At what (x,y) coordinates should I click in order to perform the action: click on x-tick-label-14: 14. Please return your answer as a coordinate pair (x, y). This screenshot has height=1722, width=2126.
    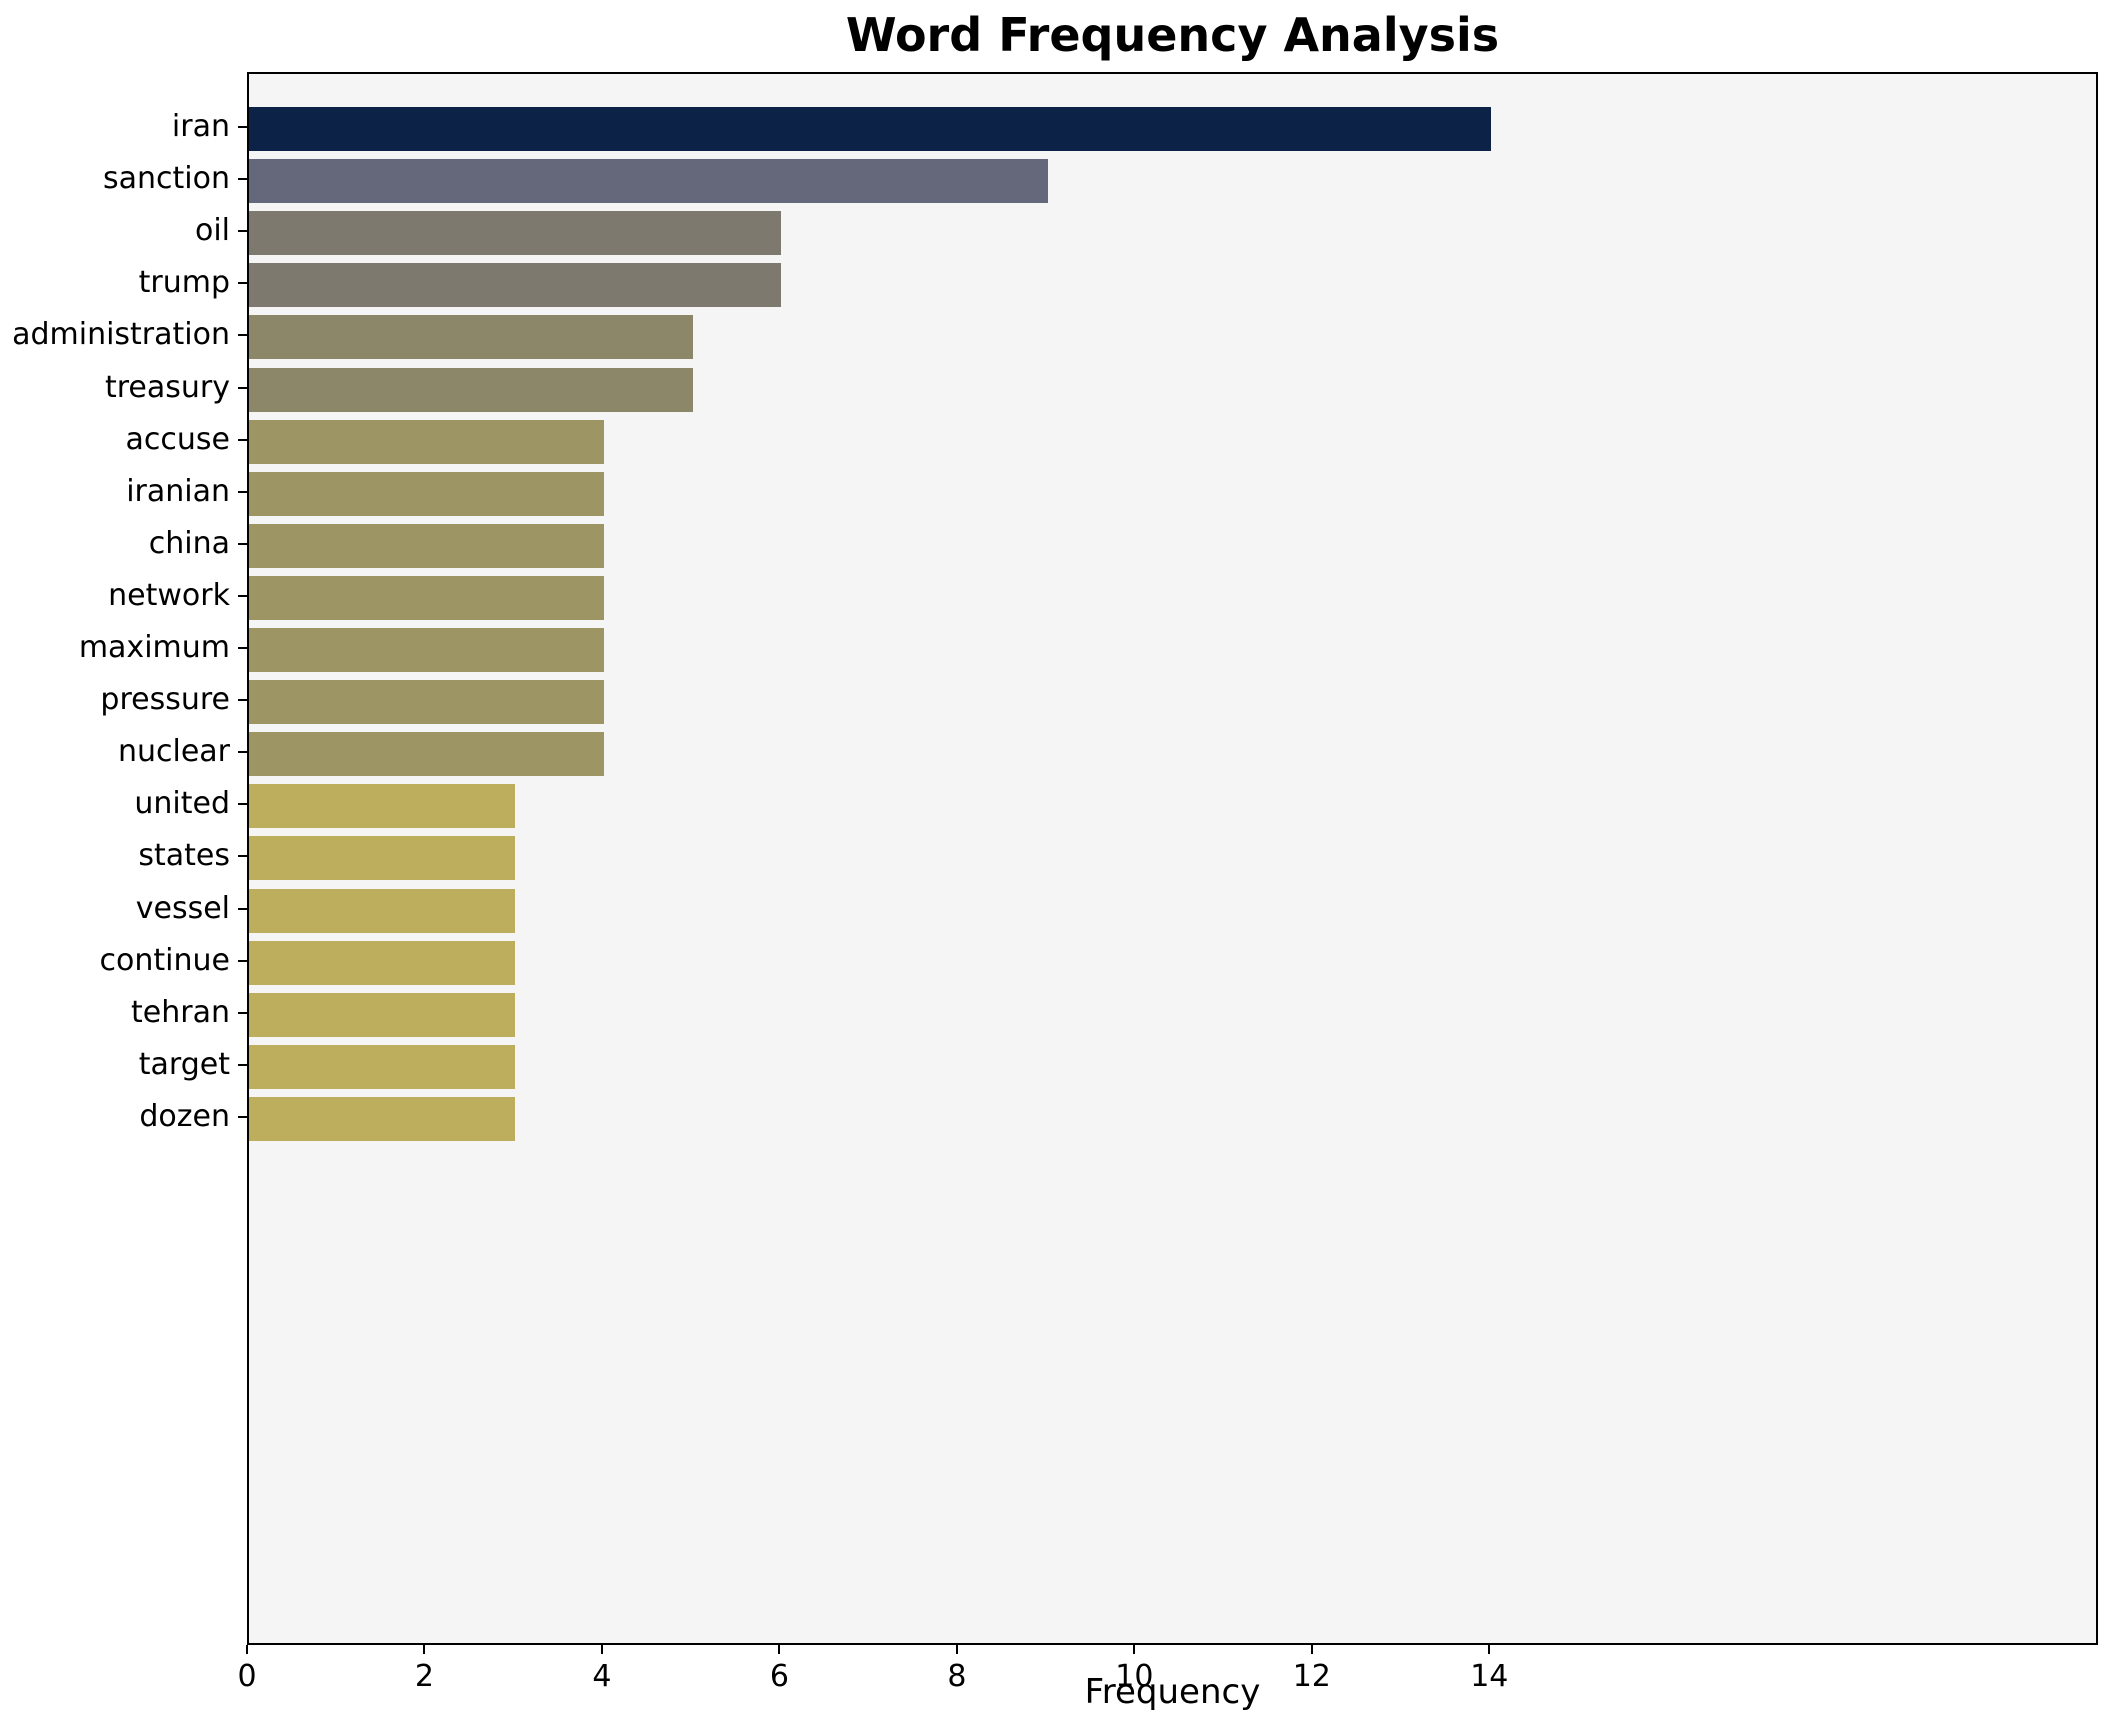
    Looking at the image, I should click on (1489, 1676).